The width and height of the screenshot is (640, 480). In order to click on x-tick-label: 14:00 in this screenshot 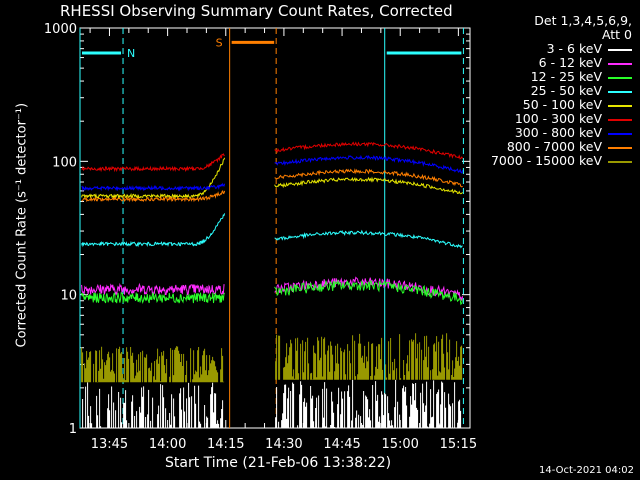, I will do `click(167, 444)`.